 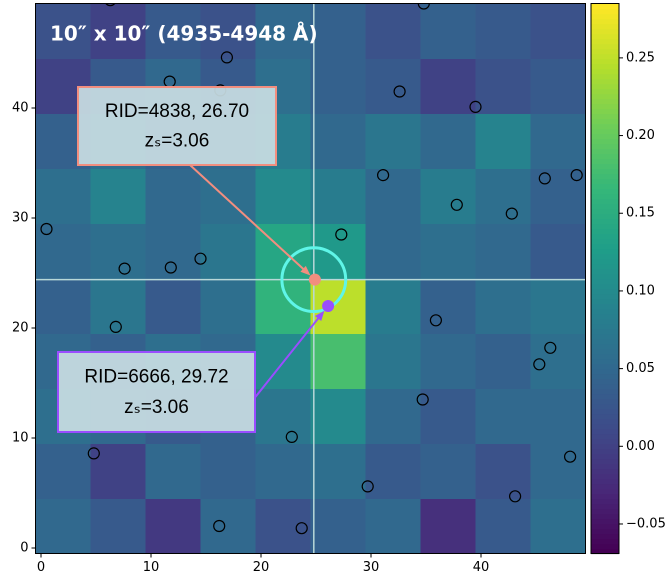 I want to click on colorbar-tick-label: 0.20, so click(x=640, y=135).